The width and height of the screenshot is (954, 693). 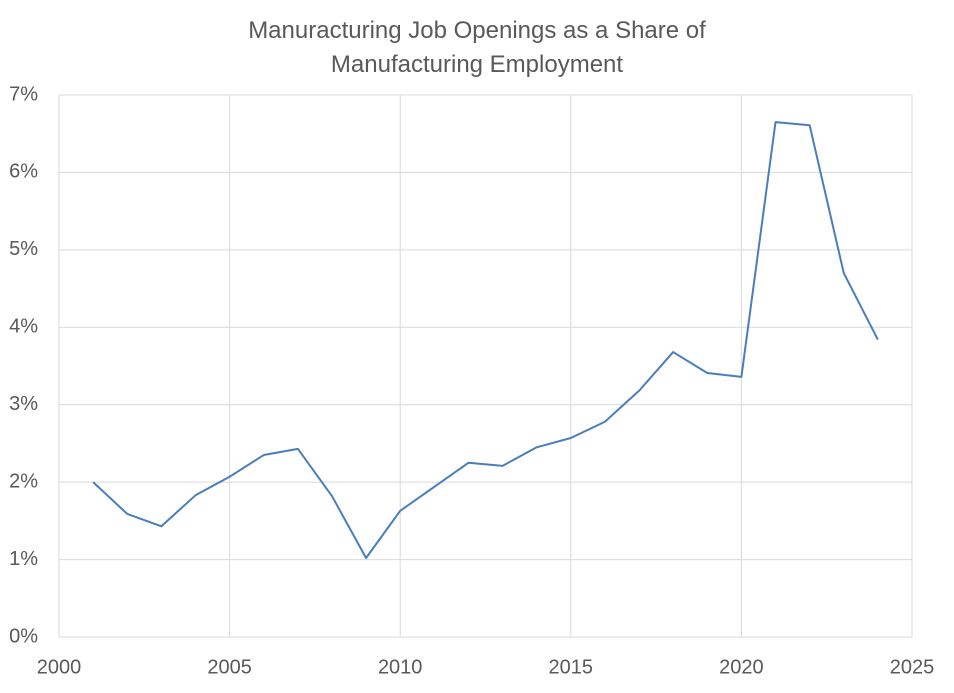 I want to click on x-tick-label: 2015, so click(x=571, y=667).